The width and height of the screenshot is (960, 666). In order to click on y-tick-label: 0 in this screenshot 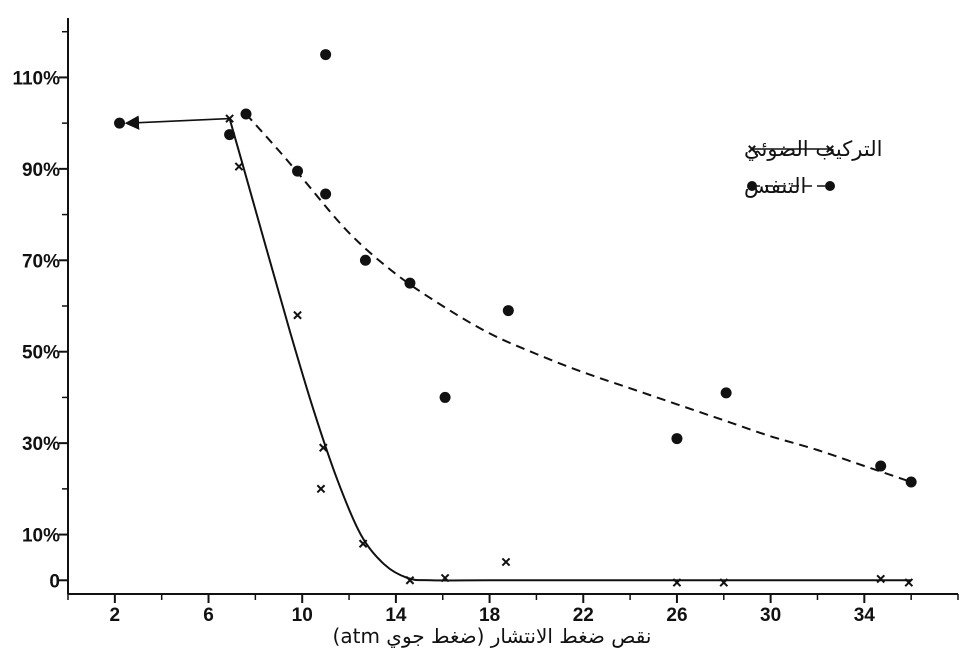, I will do `click(54, 581)`.